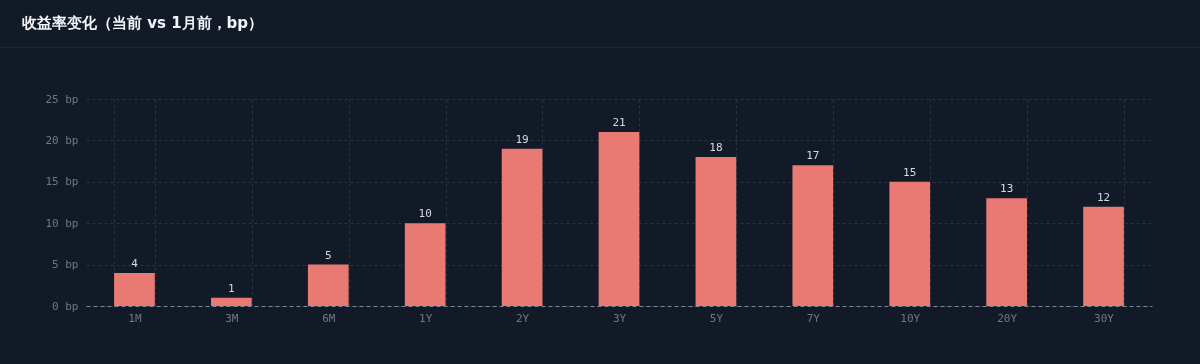 The width and height of the screenshot is (1200, 364). I want to click on x-tick-label: 20Y, so click(1007, 318).